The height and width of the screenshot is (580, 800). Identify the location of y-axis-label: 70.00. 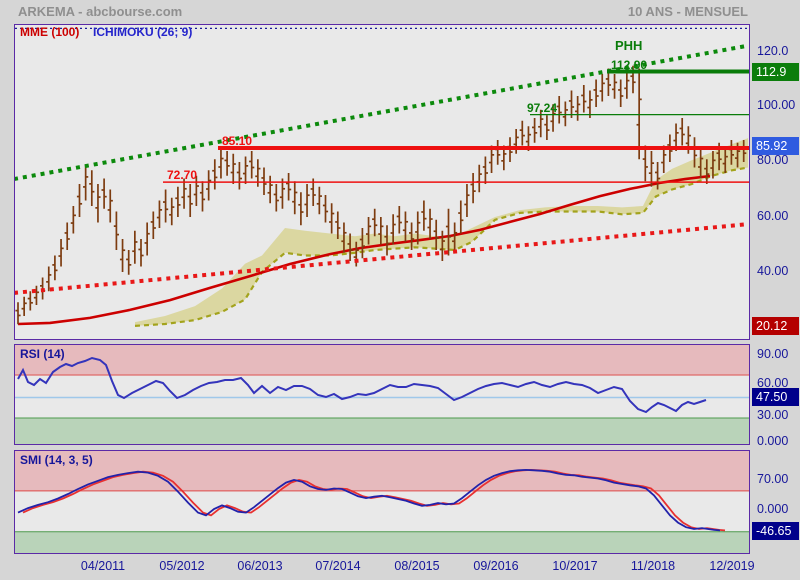
(773, 479).